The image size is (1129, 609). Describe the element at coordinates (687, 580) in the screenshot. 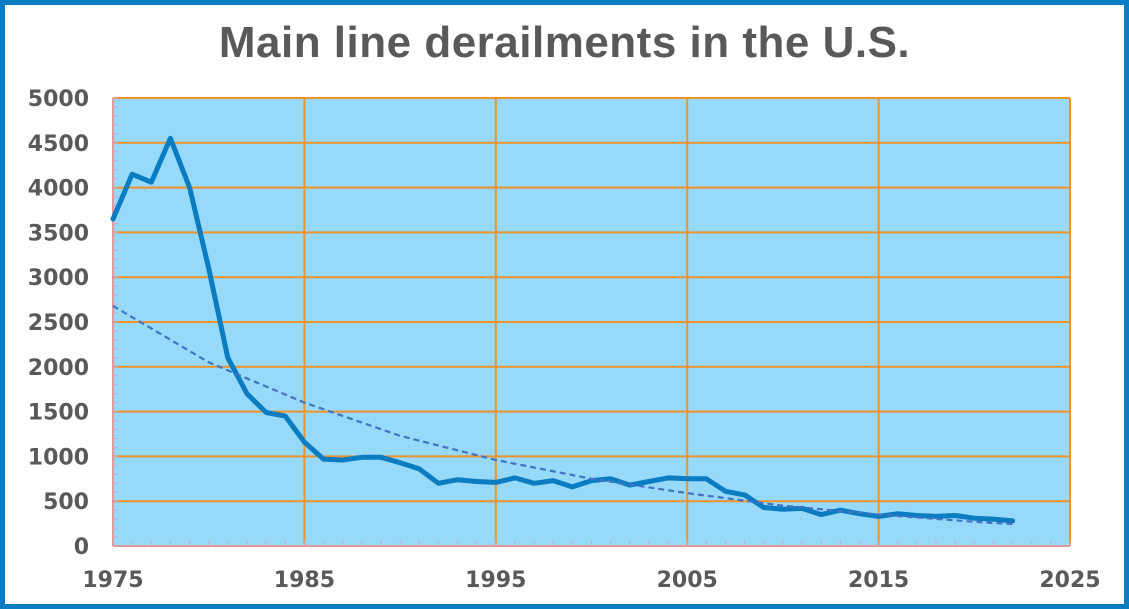

I see `x-tick-label: 2005` at that location.